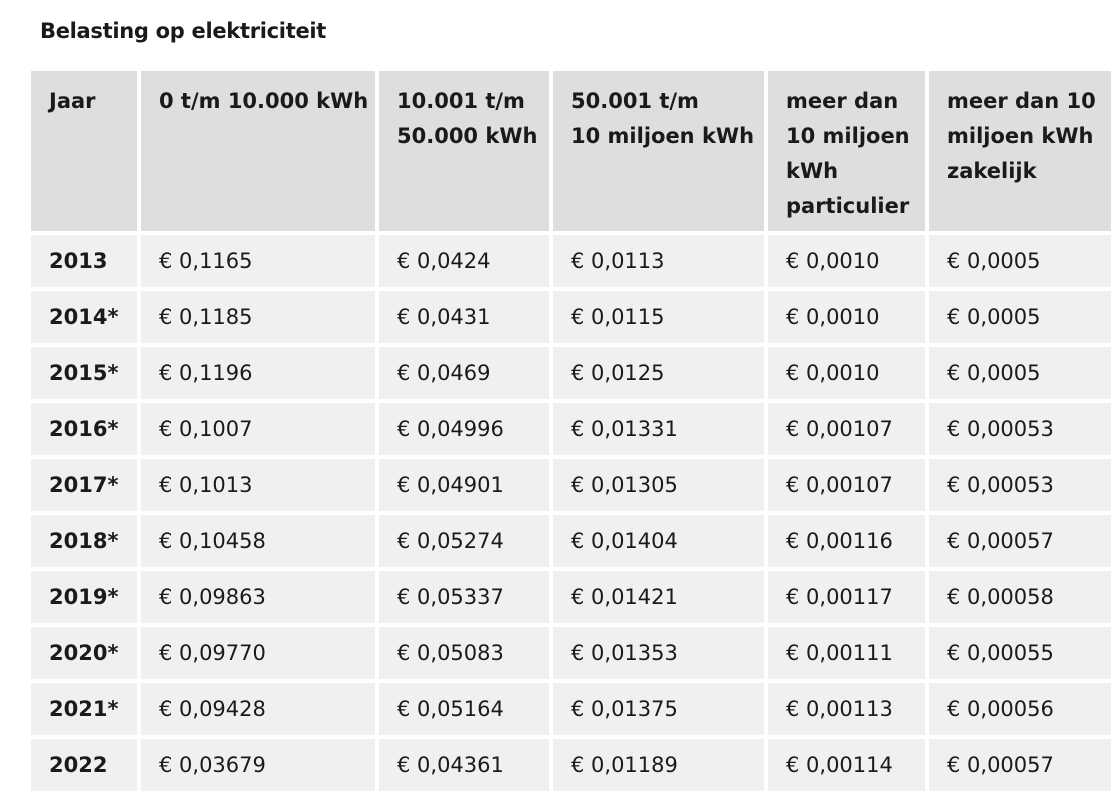  What do you see at coordinates (84, 653) in the screenshot?
I see `year-cell: 2020*` at bounding box center [84, 653].